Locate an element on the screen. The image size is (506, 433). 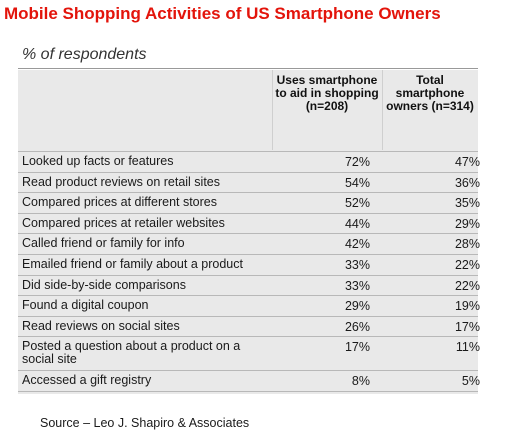
table-row: Read reviews on social sites 26% 17% is located at coordinates (249, 327).